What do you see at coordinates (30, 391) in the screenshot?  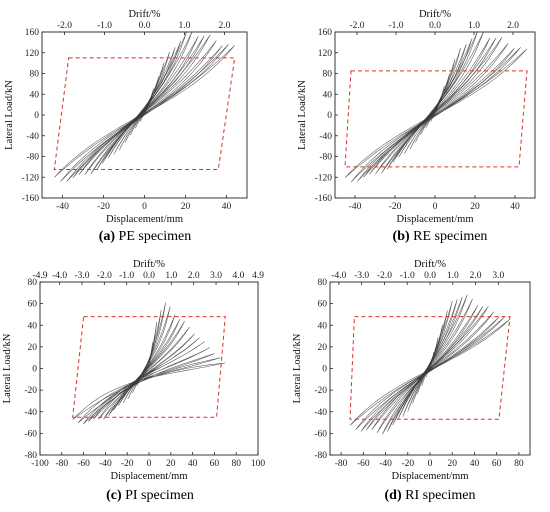 I see `y-tick-label: -20` at bounding box center [30, 391].